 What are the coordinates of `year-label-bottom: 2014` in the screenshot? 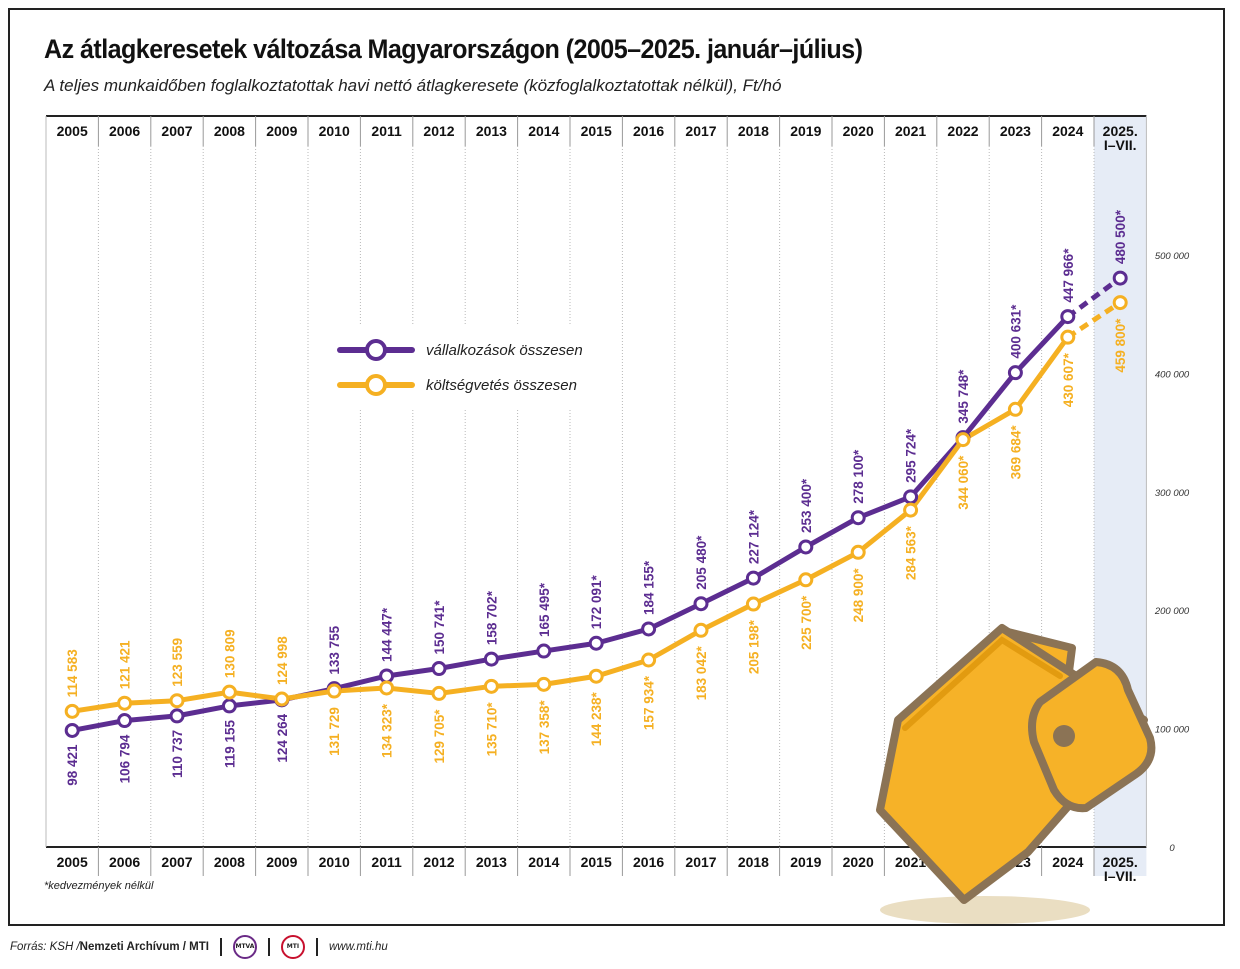 It's located at (543, 862).